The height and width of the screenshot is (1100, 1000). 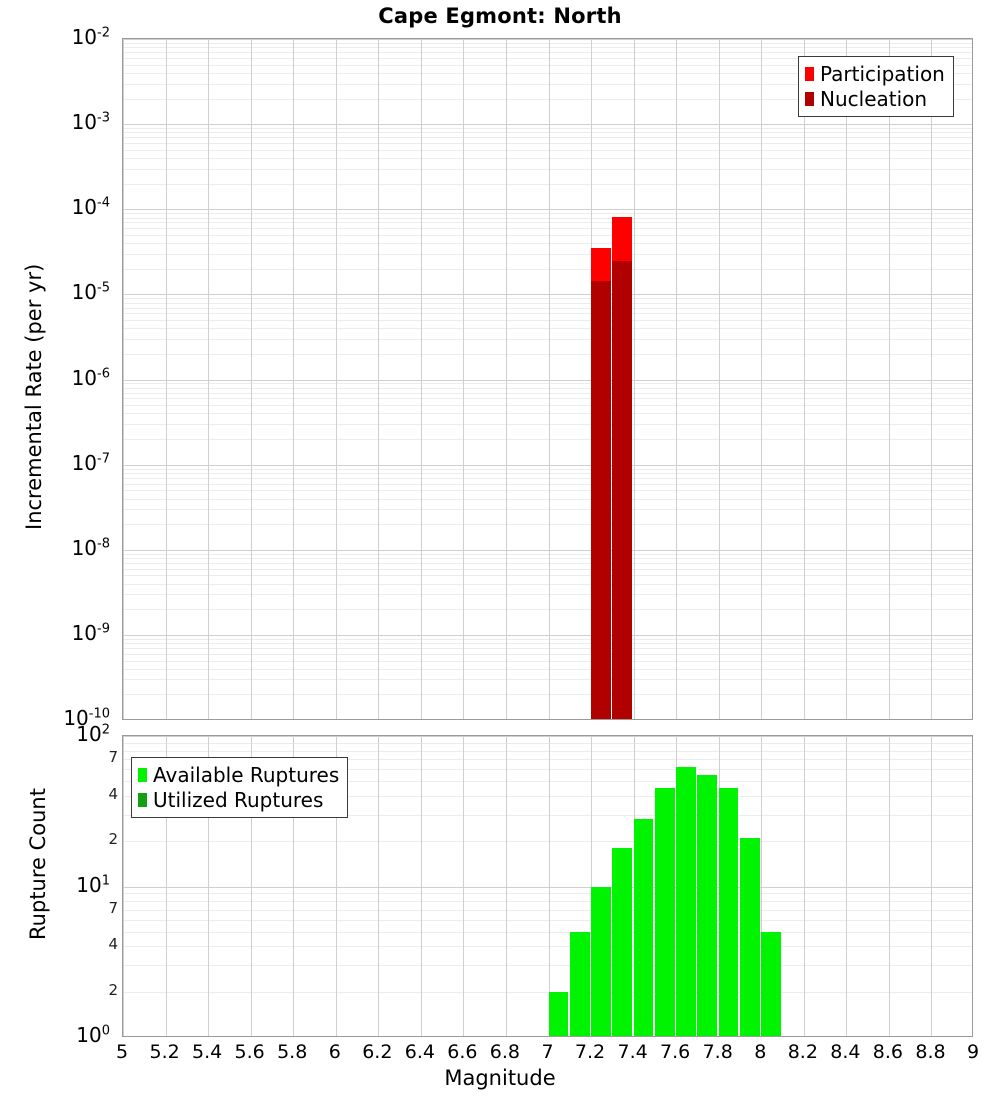 I want to click on utilized-ruptures-swatch-icon, so click(x=142, y=799).